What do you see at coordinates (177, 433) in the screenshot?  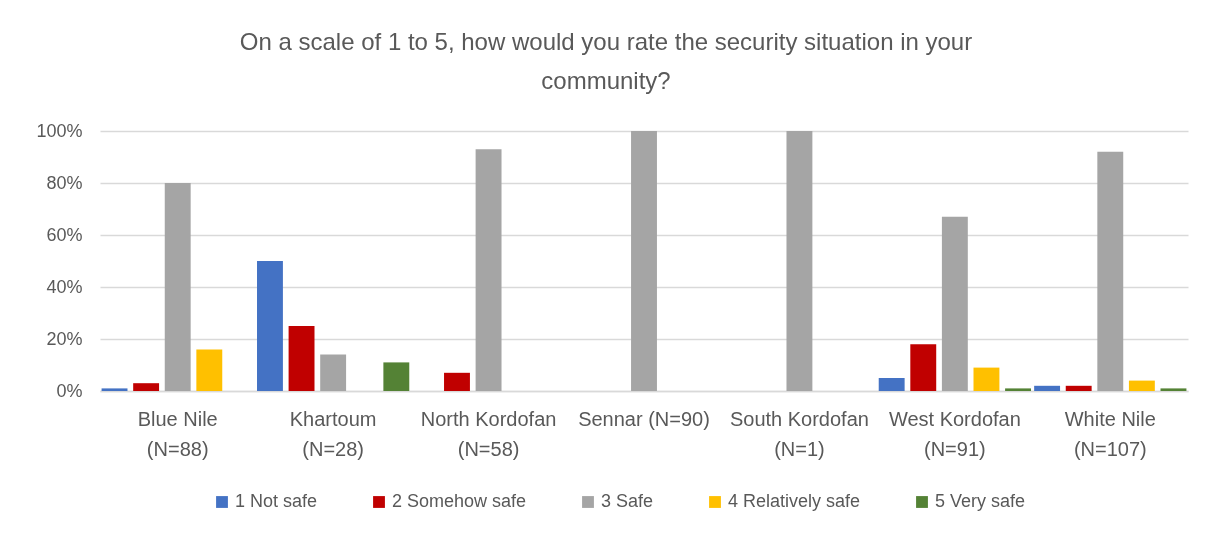 I see `x-tick-label: Blue Nile (N=88)` at bounding box center [177, 433].